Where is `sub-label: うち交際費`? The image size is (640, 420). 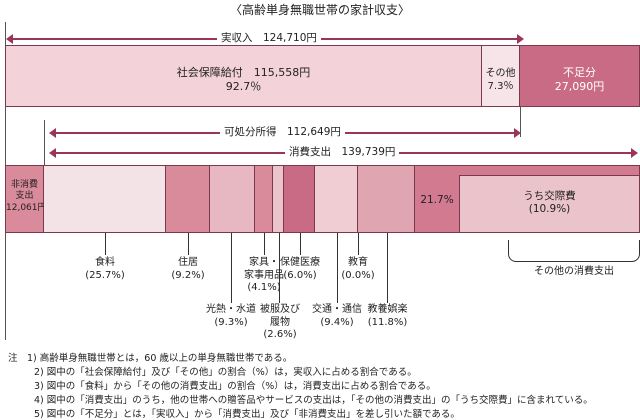
sub-label: うち交際費 is located at coordinates (549, 196).